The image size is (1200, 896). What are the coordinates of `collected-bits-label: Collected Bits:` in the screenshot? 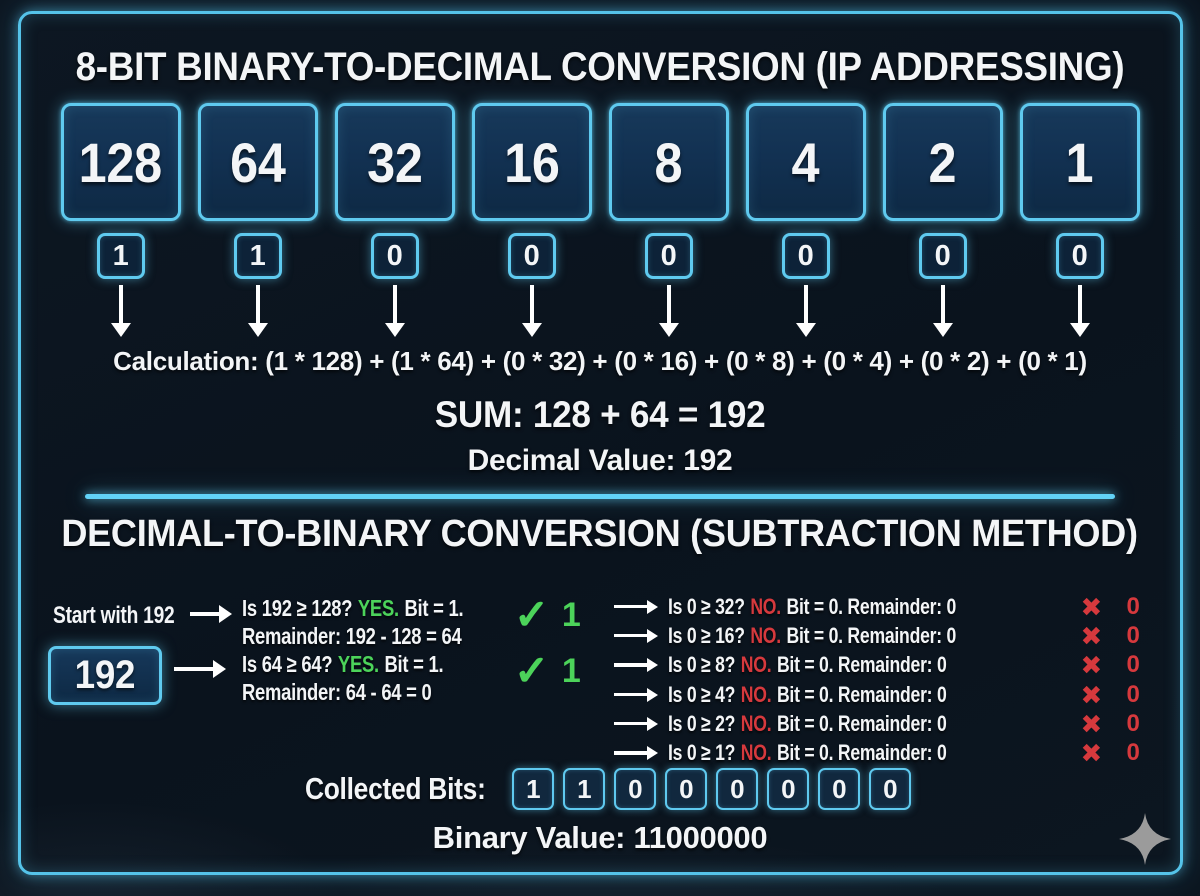 It's located at (395, 788).